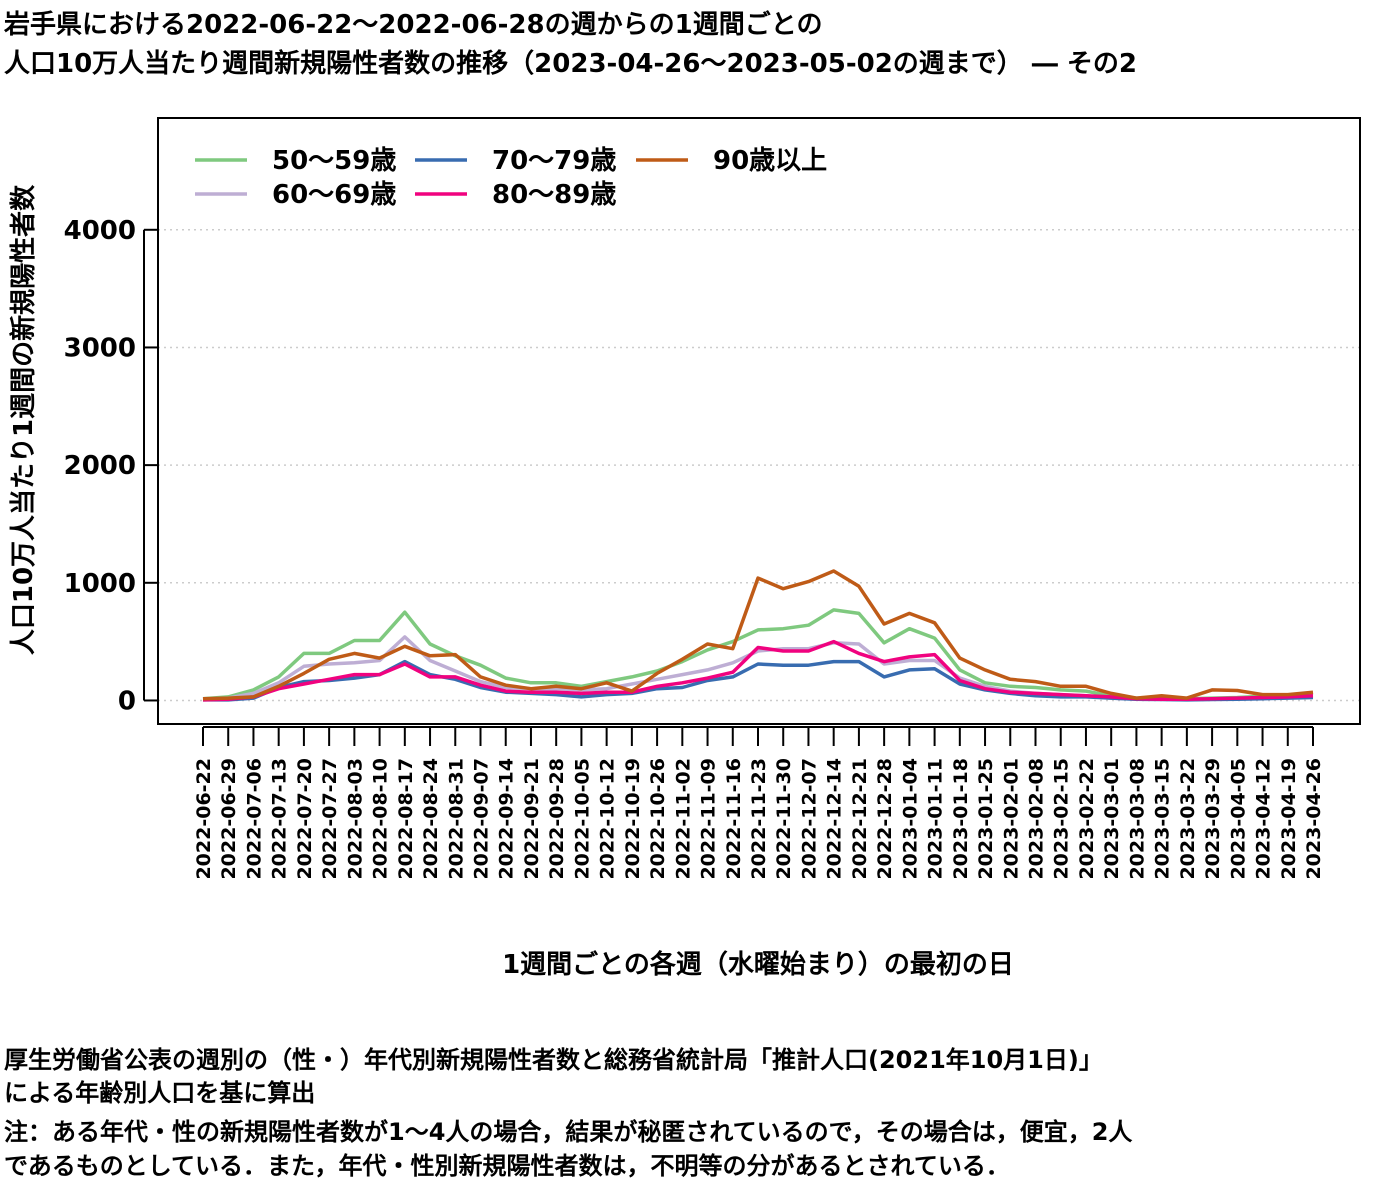 This screenshot has height=1200, width=1400. I want to click on x-tick-label: 2022-12-21, so click(860, 819).